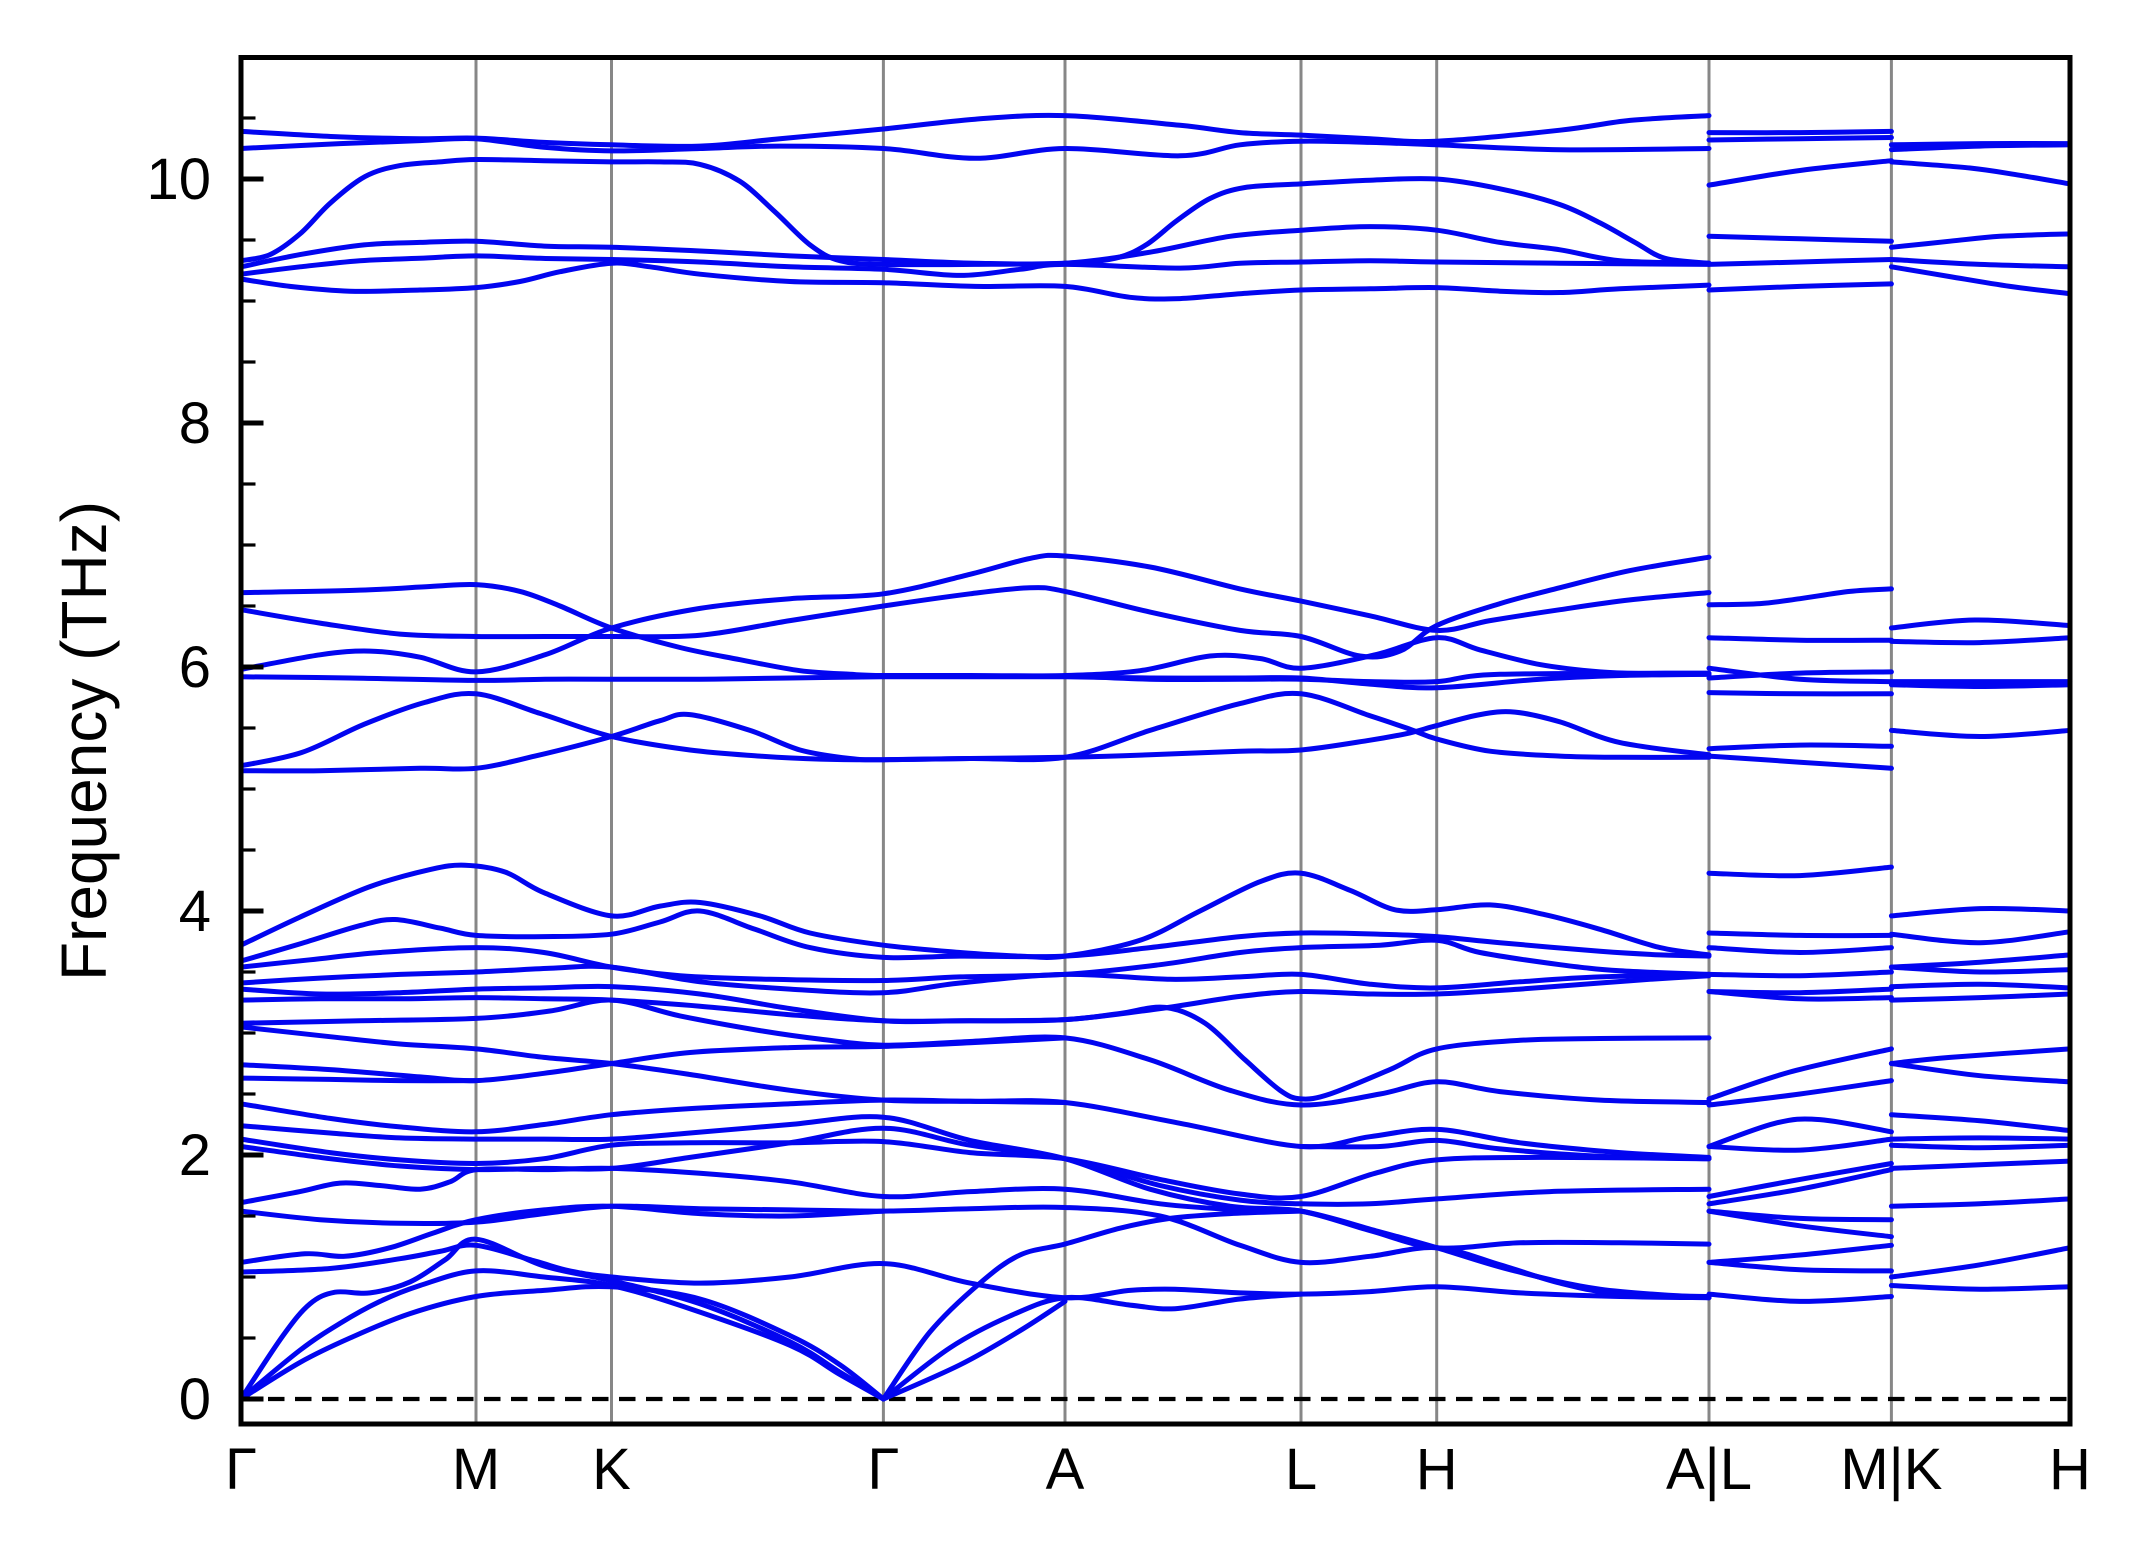  I want to click on svg-text: A, so click(1065, 1469).